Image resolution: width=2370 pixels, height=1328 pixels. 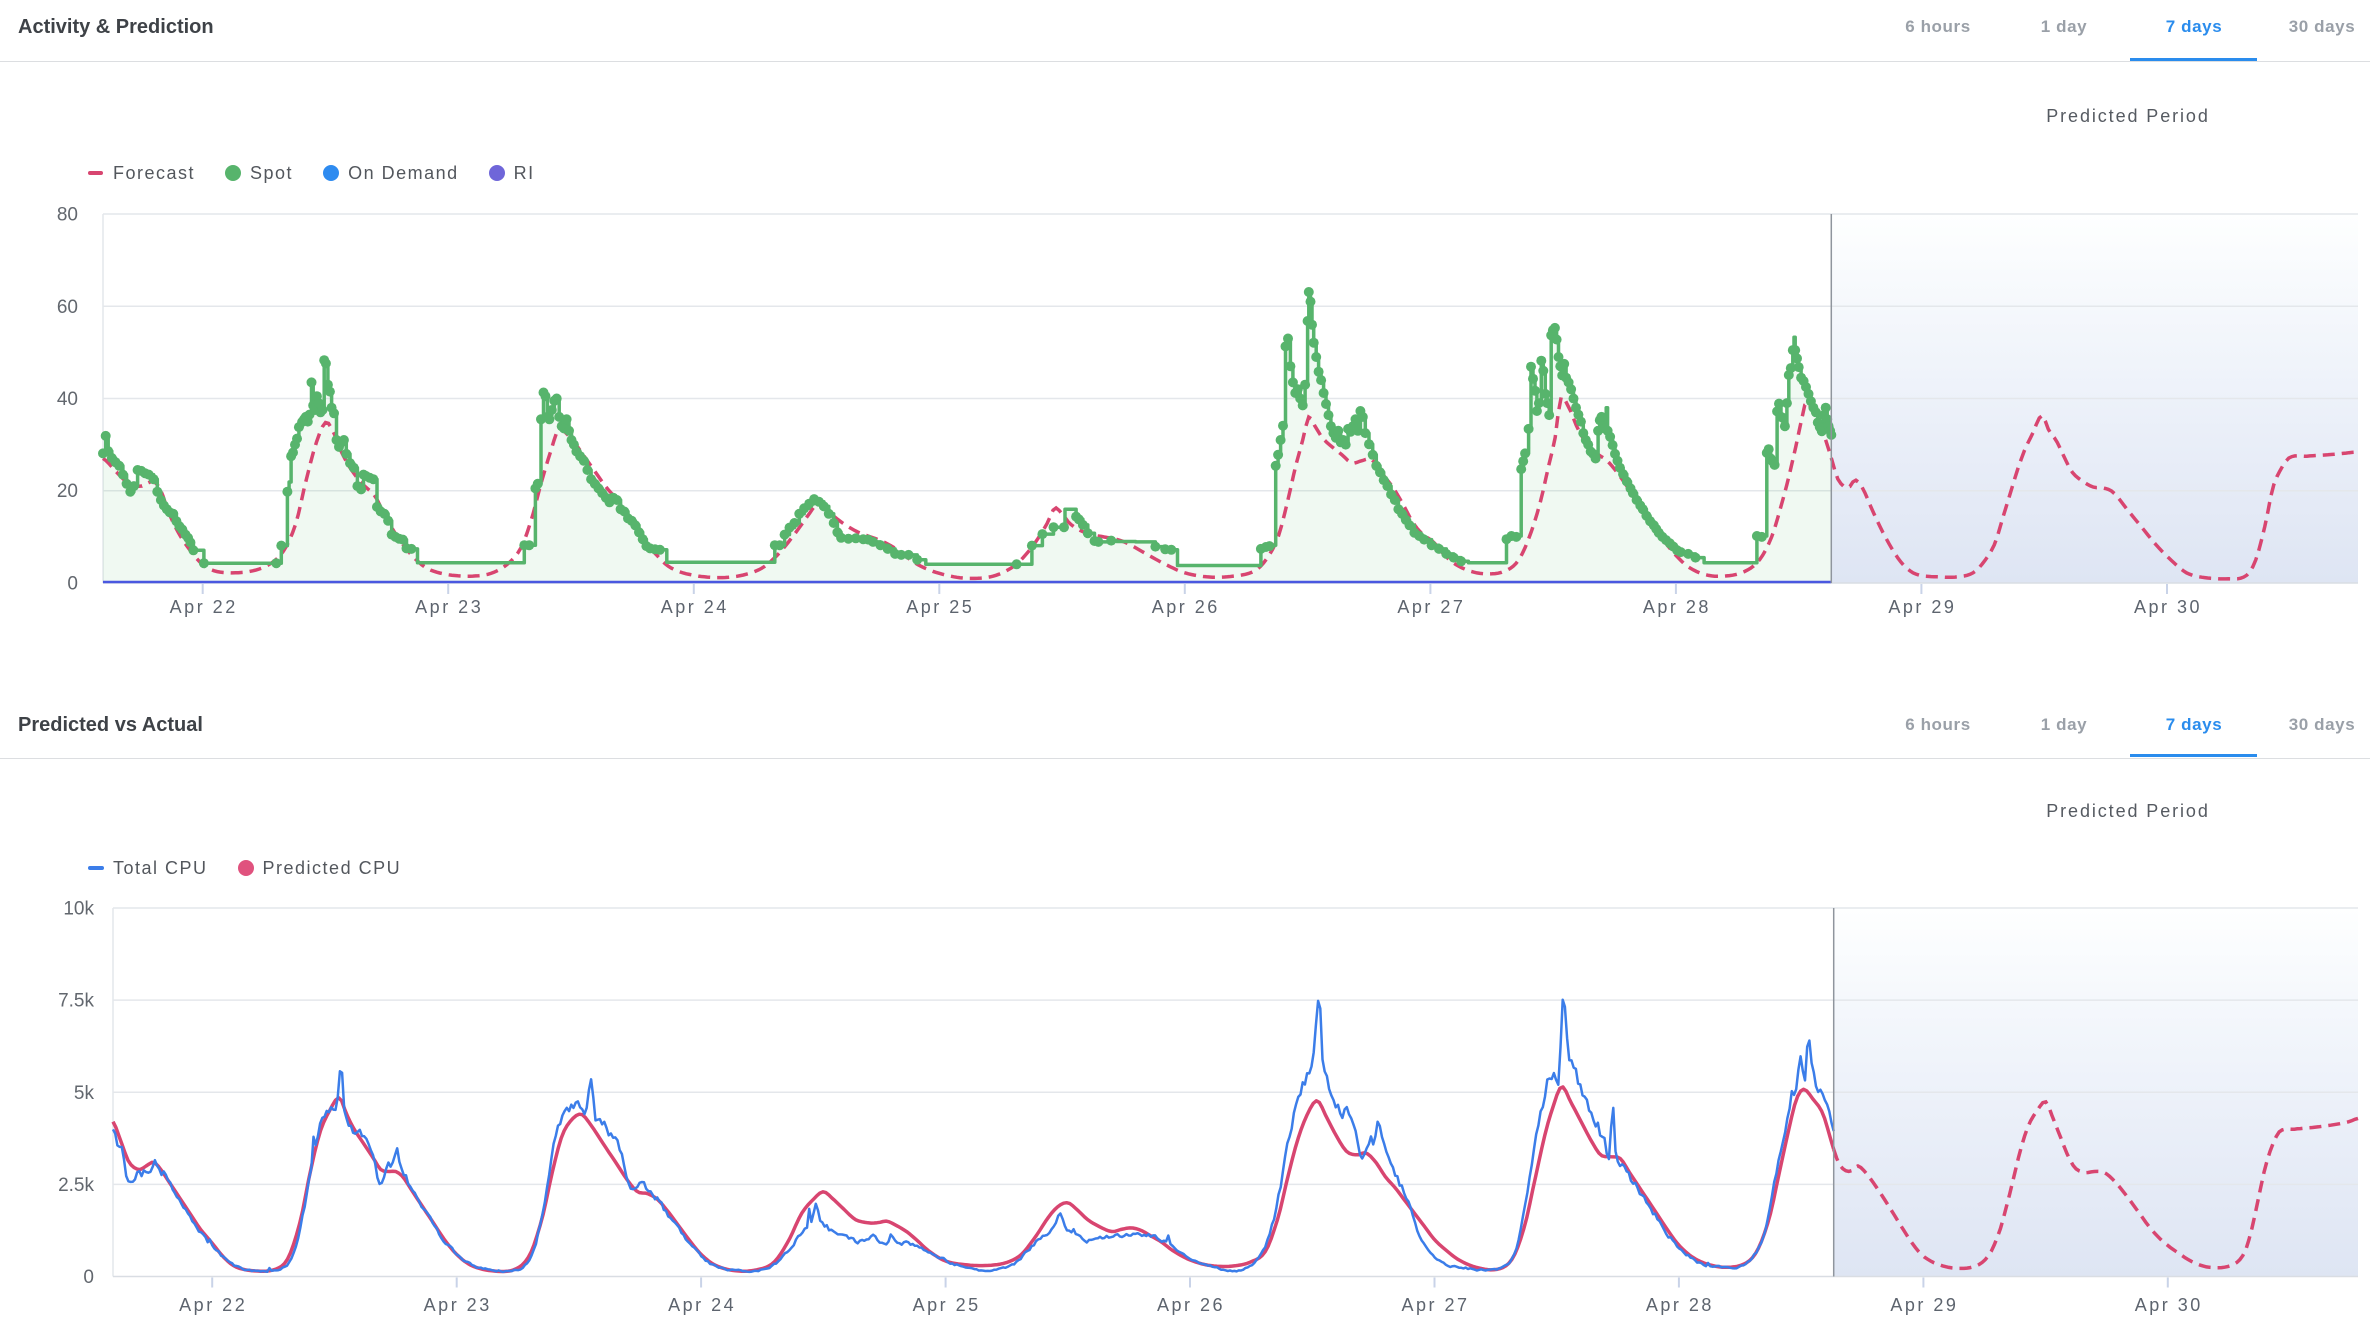 I want to click on svg-text: 10k, so click(x=78, y=909).